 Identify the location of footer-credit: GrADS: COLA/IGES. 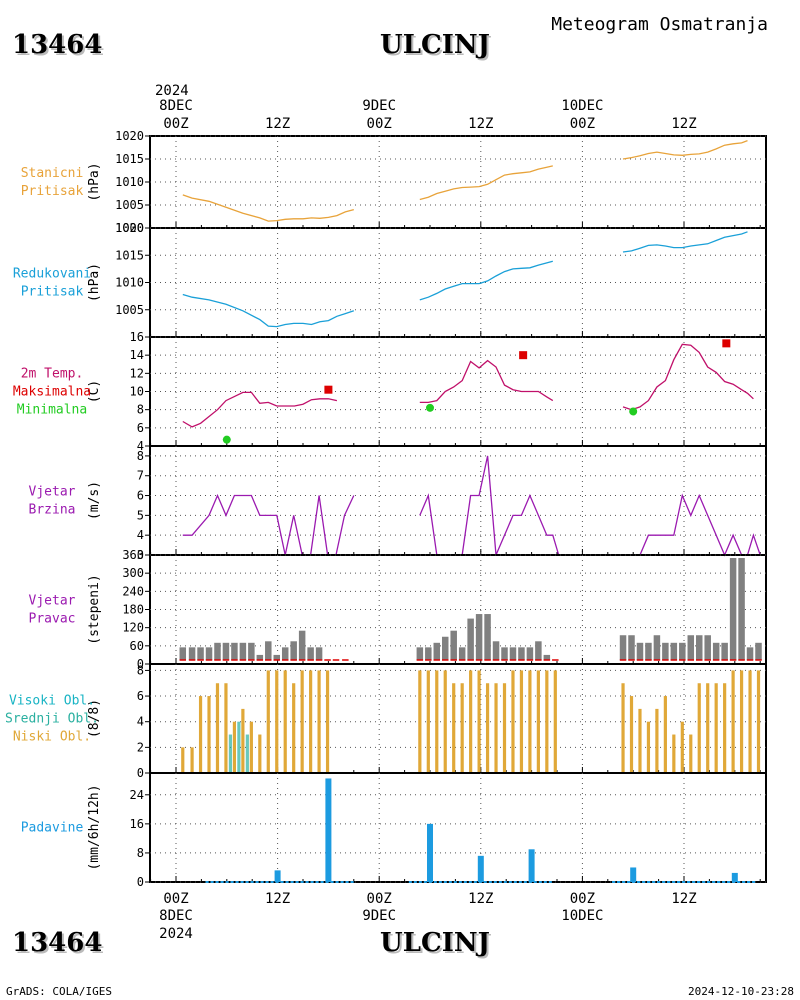
(59, 991).